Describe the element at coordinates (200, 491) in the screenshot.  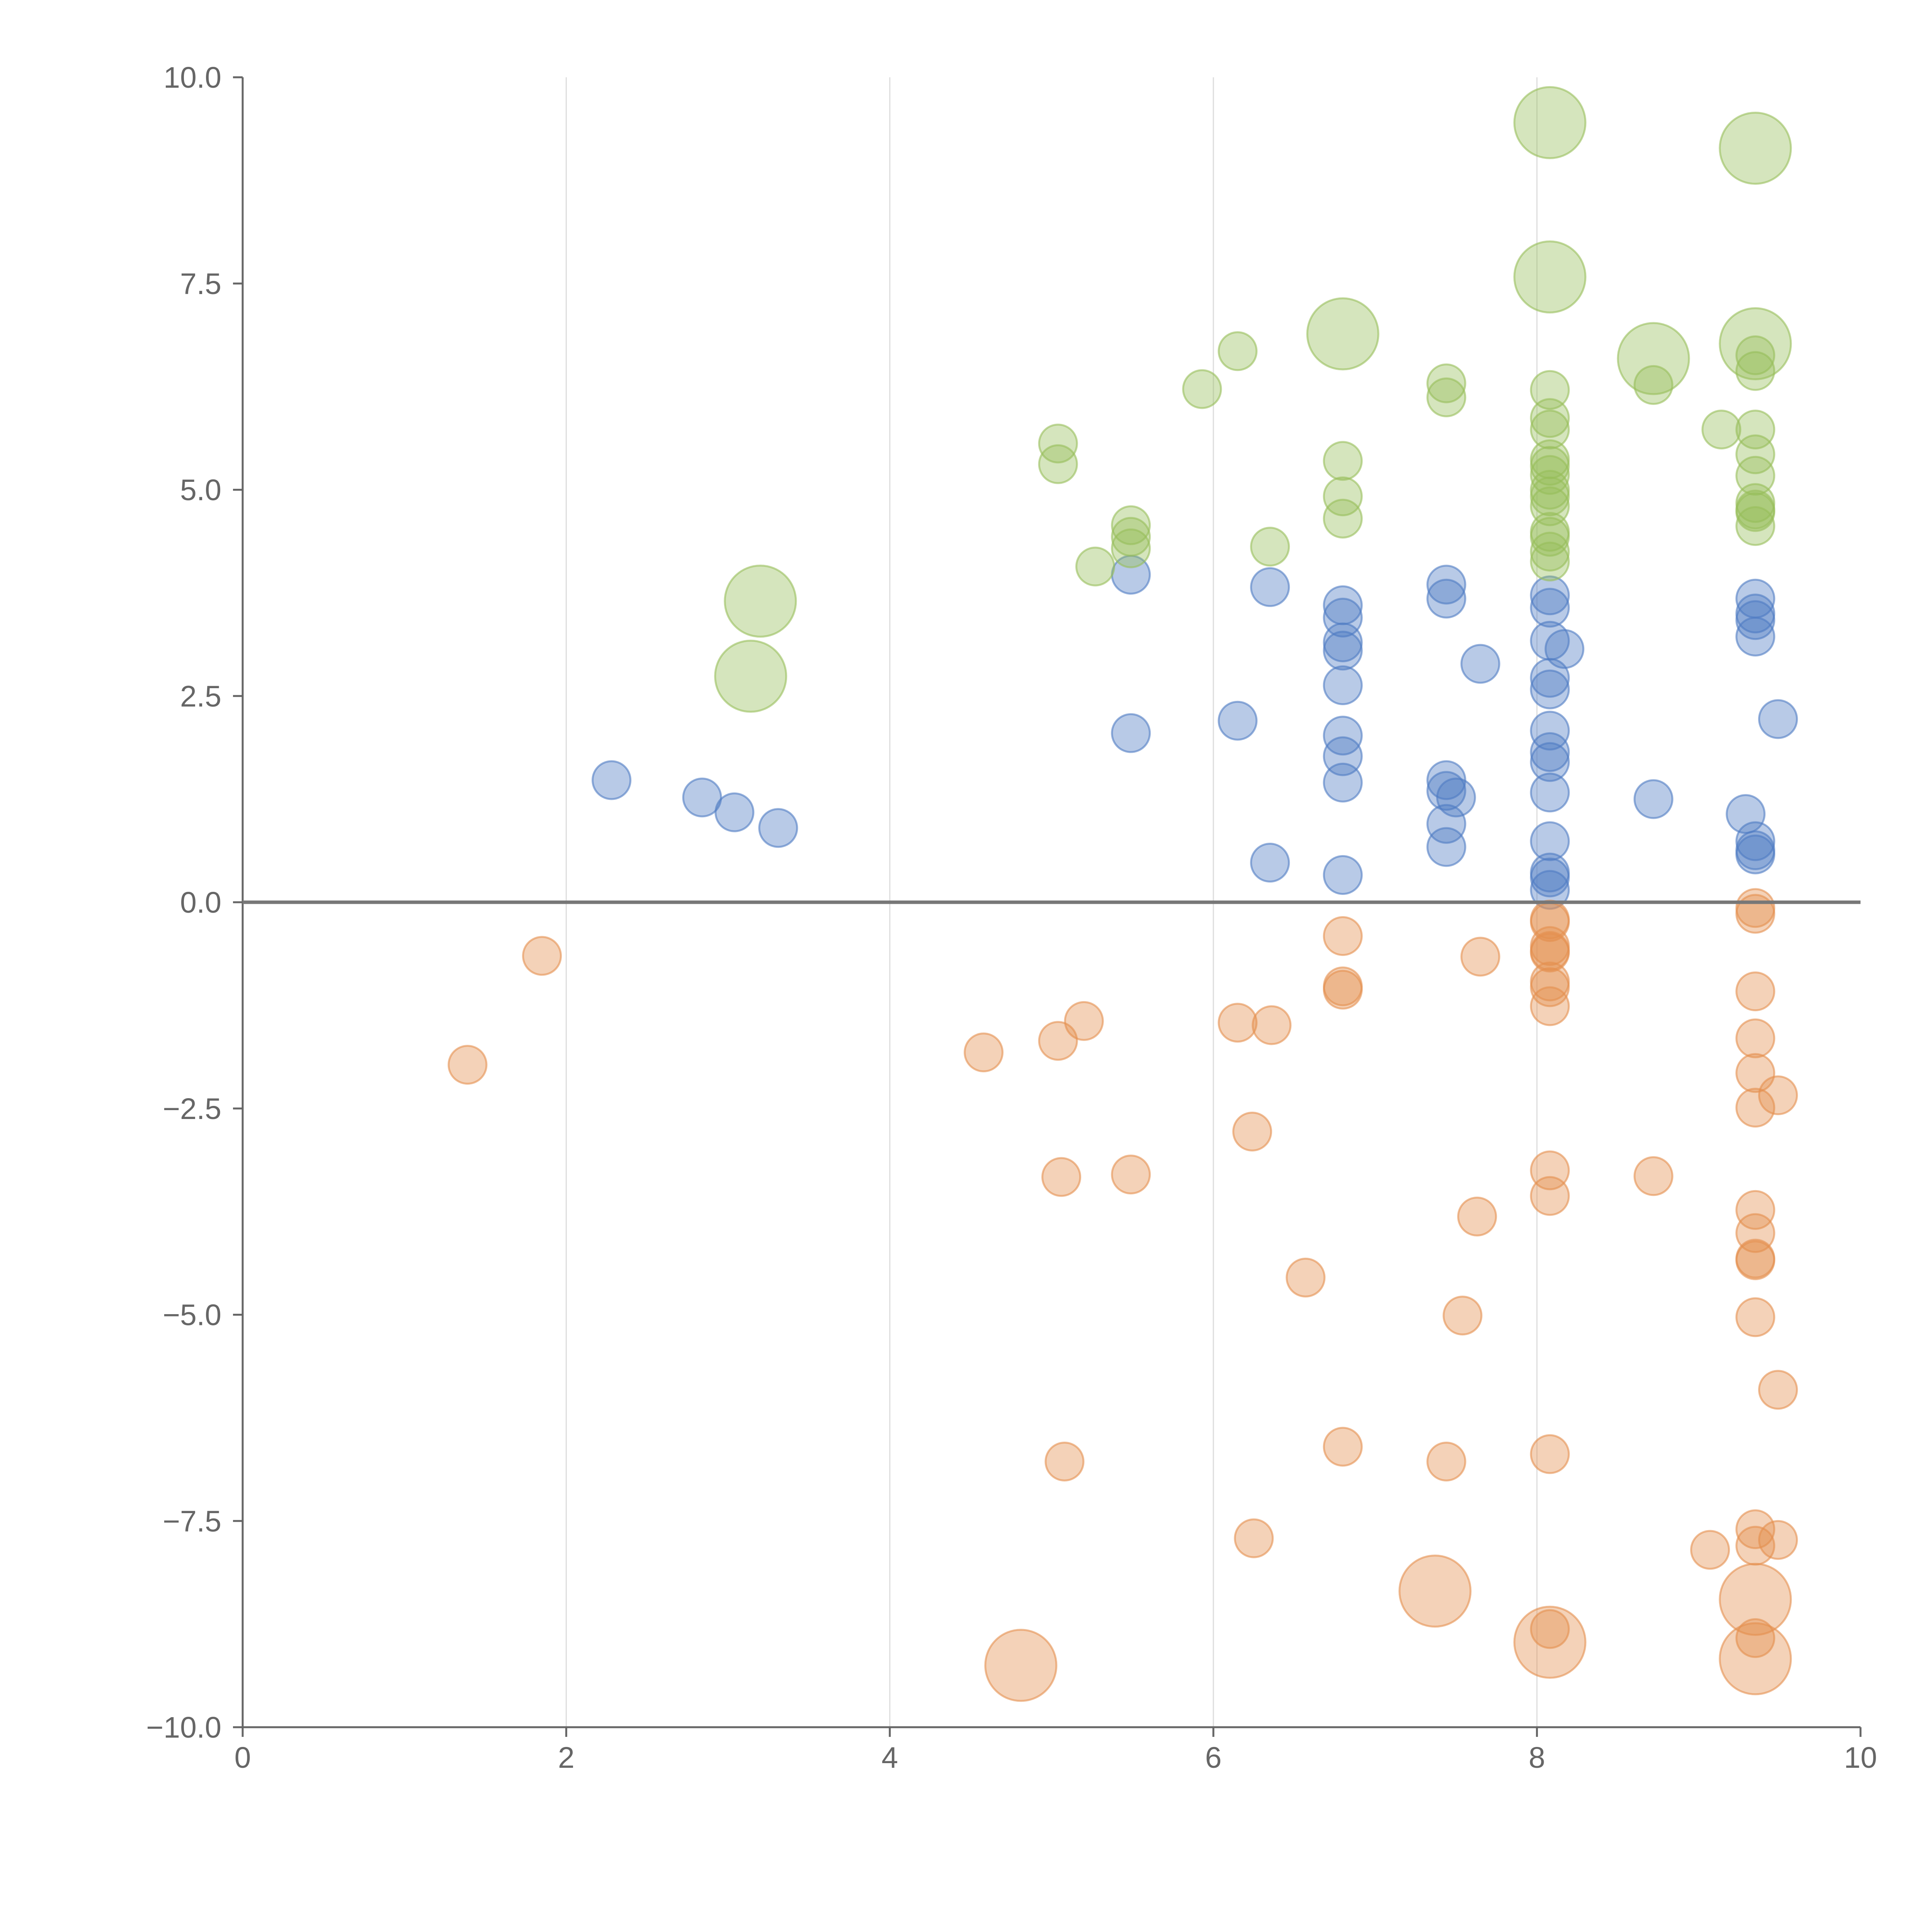
I see `y-tick-label: 5.0` at that location.